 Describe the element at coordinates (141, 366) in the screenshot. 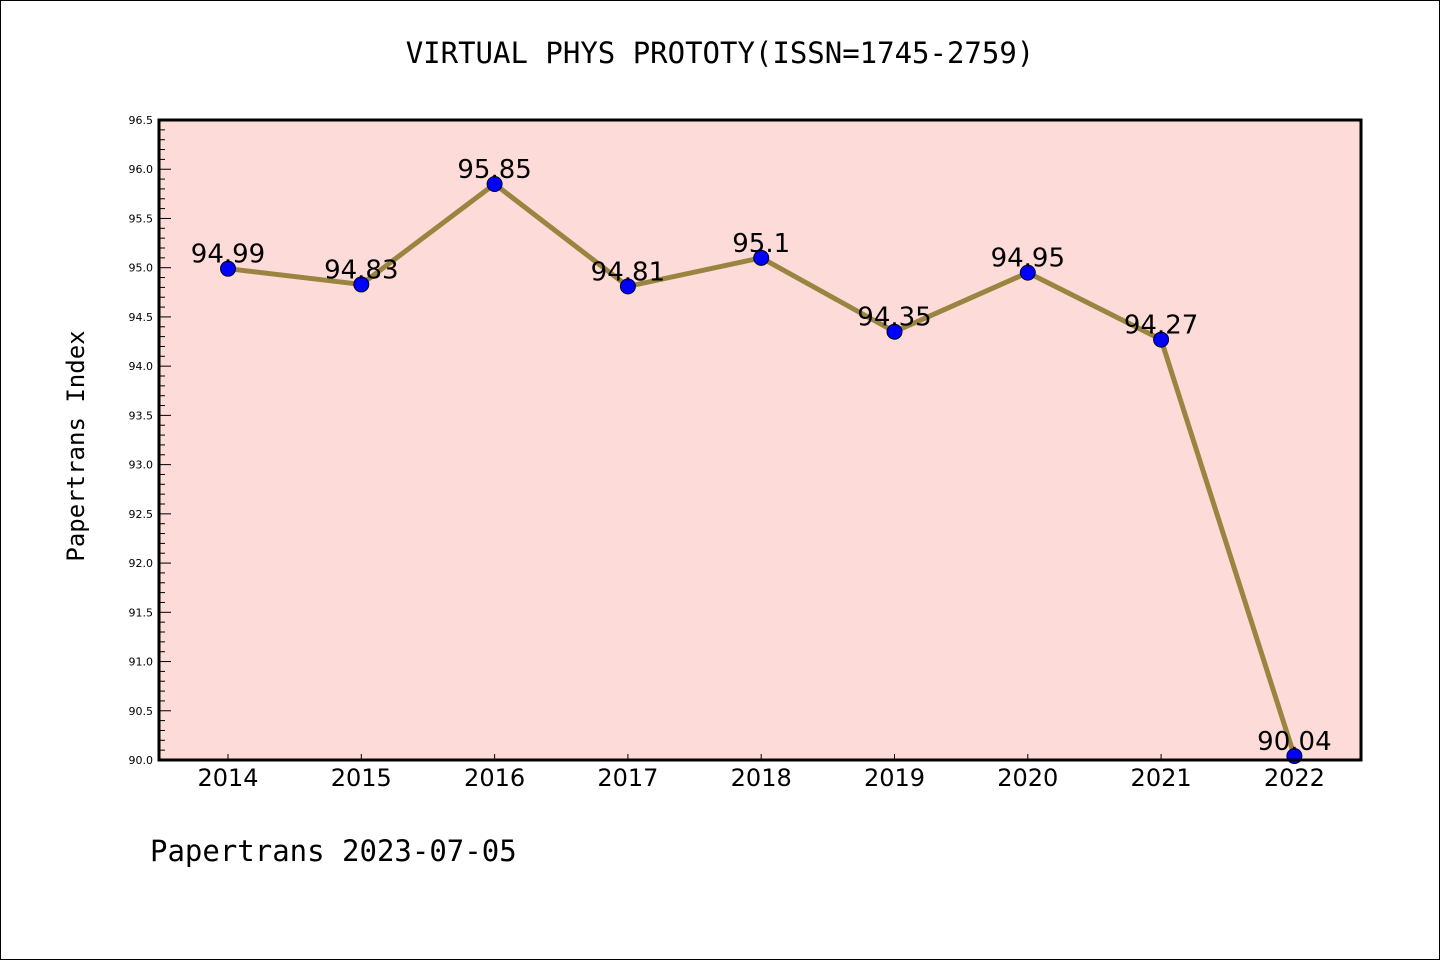

I see `y-tick-label: 94.0` at that location.